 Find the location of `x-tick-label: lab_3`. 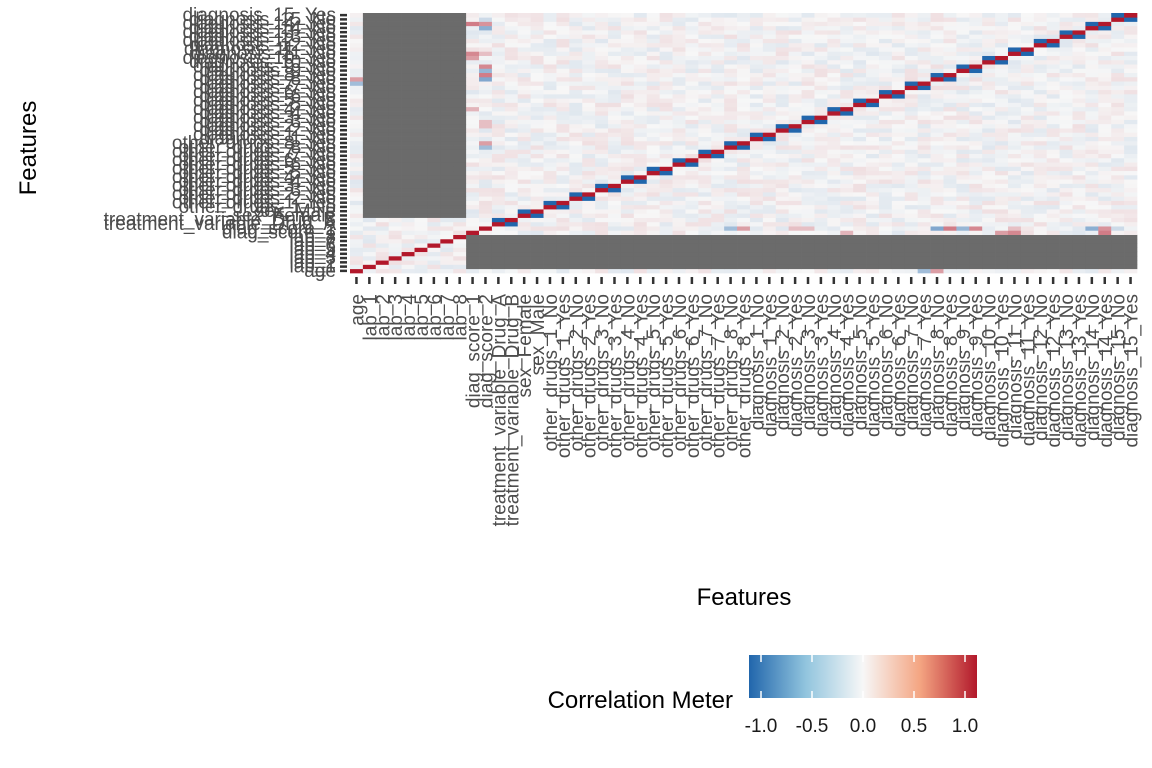

x-tick-label: lab_3 is located at coordinates (396, 317).